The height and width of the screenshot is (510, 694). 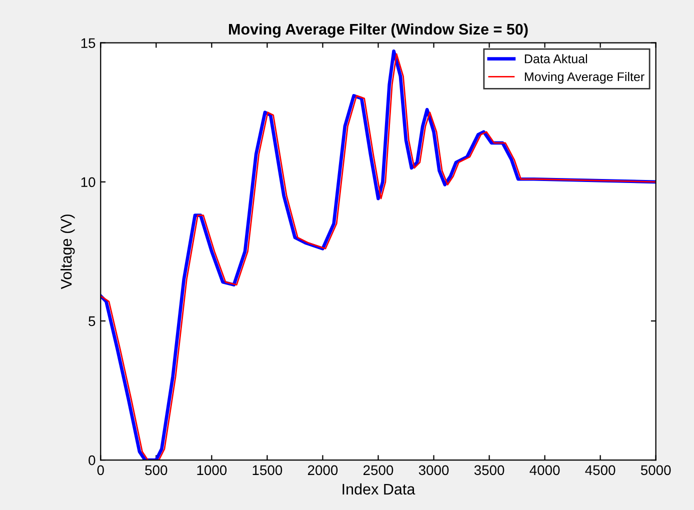 What do you see at coordinates (379, 489) in the screenshot?
I see `x-axis-title: Index Data` at bounding box center [379, 489].